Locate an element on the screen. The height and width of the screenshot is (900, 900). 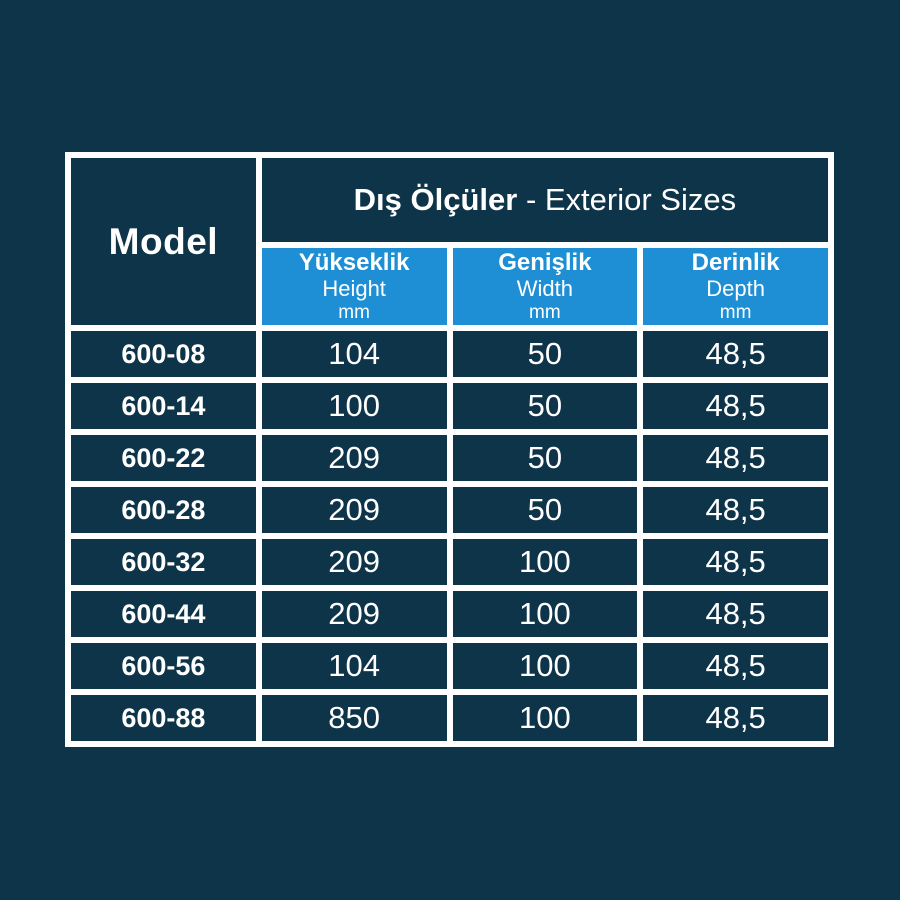
table-row: 600-44 209 100 48,5 is located at coordinates (449, 614).